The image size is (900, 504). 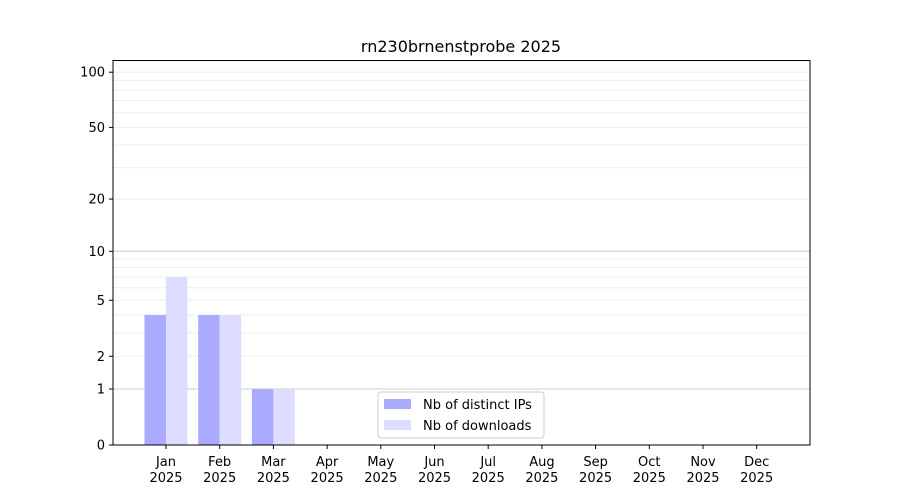 What do you see at coordinates (397, 425) in the screenshot?
I see `legend-swatch-downloads` at bounding box center [397, 425].